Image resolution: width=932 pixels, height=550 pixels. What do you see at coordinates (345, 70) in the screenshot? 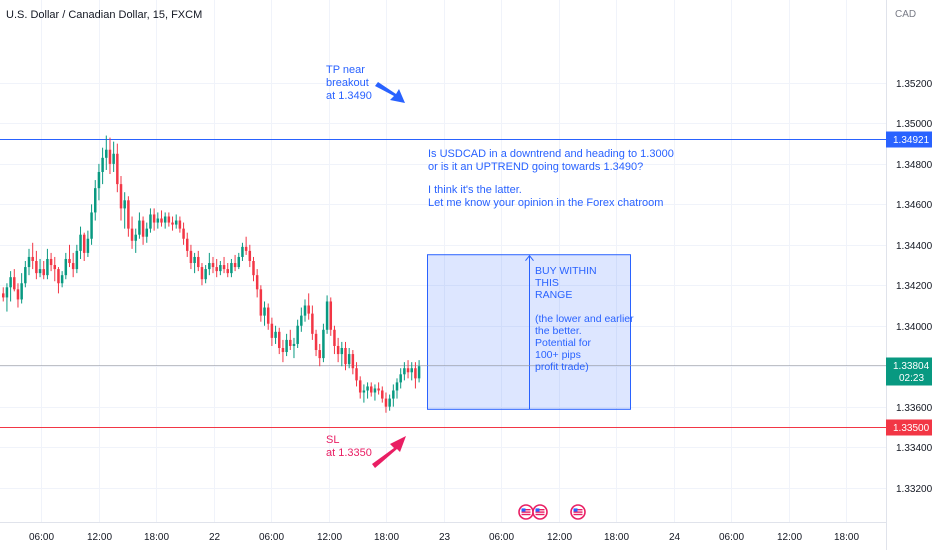
I see `tp-annotation-line-1: TP near` at bounding box center [345, 70].